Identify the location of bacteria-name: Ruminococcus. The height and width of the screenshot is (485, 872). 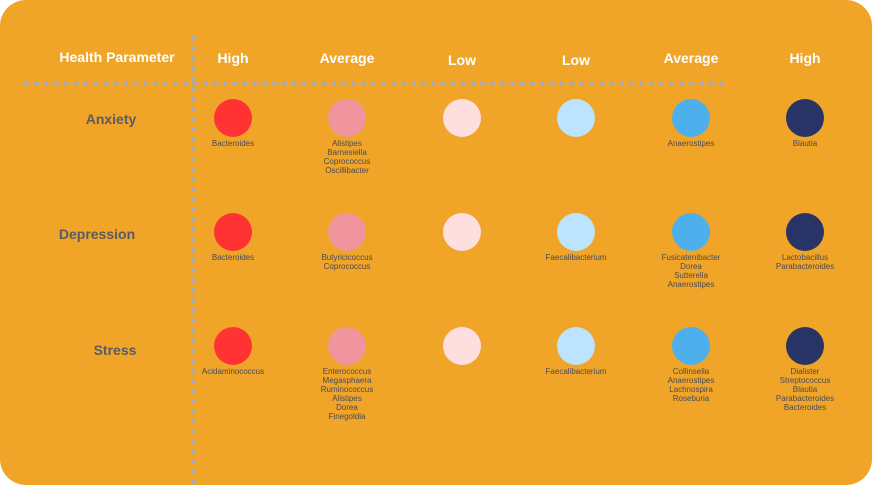
(347, 389).